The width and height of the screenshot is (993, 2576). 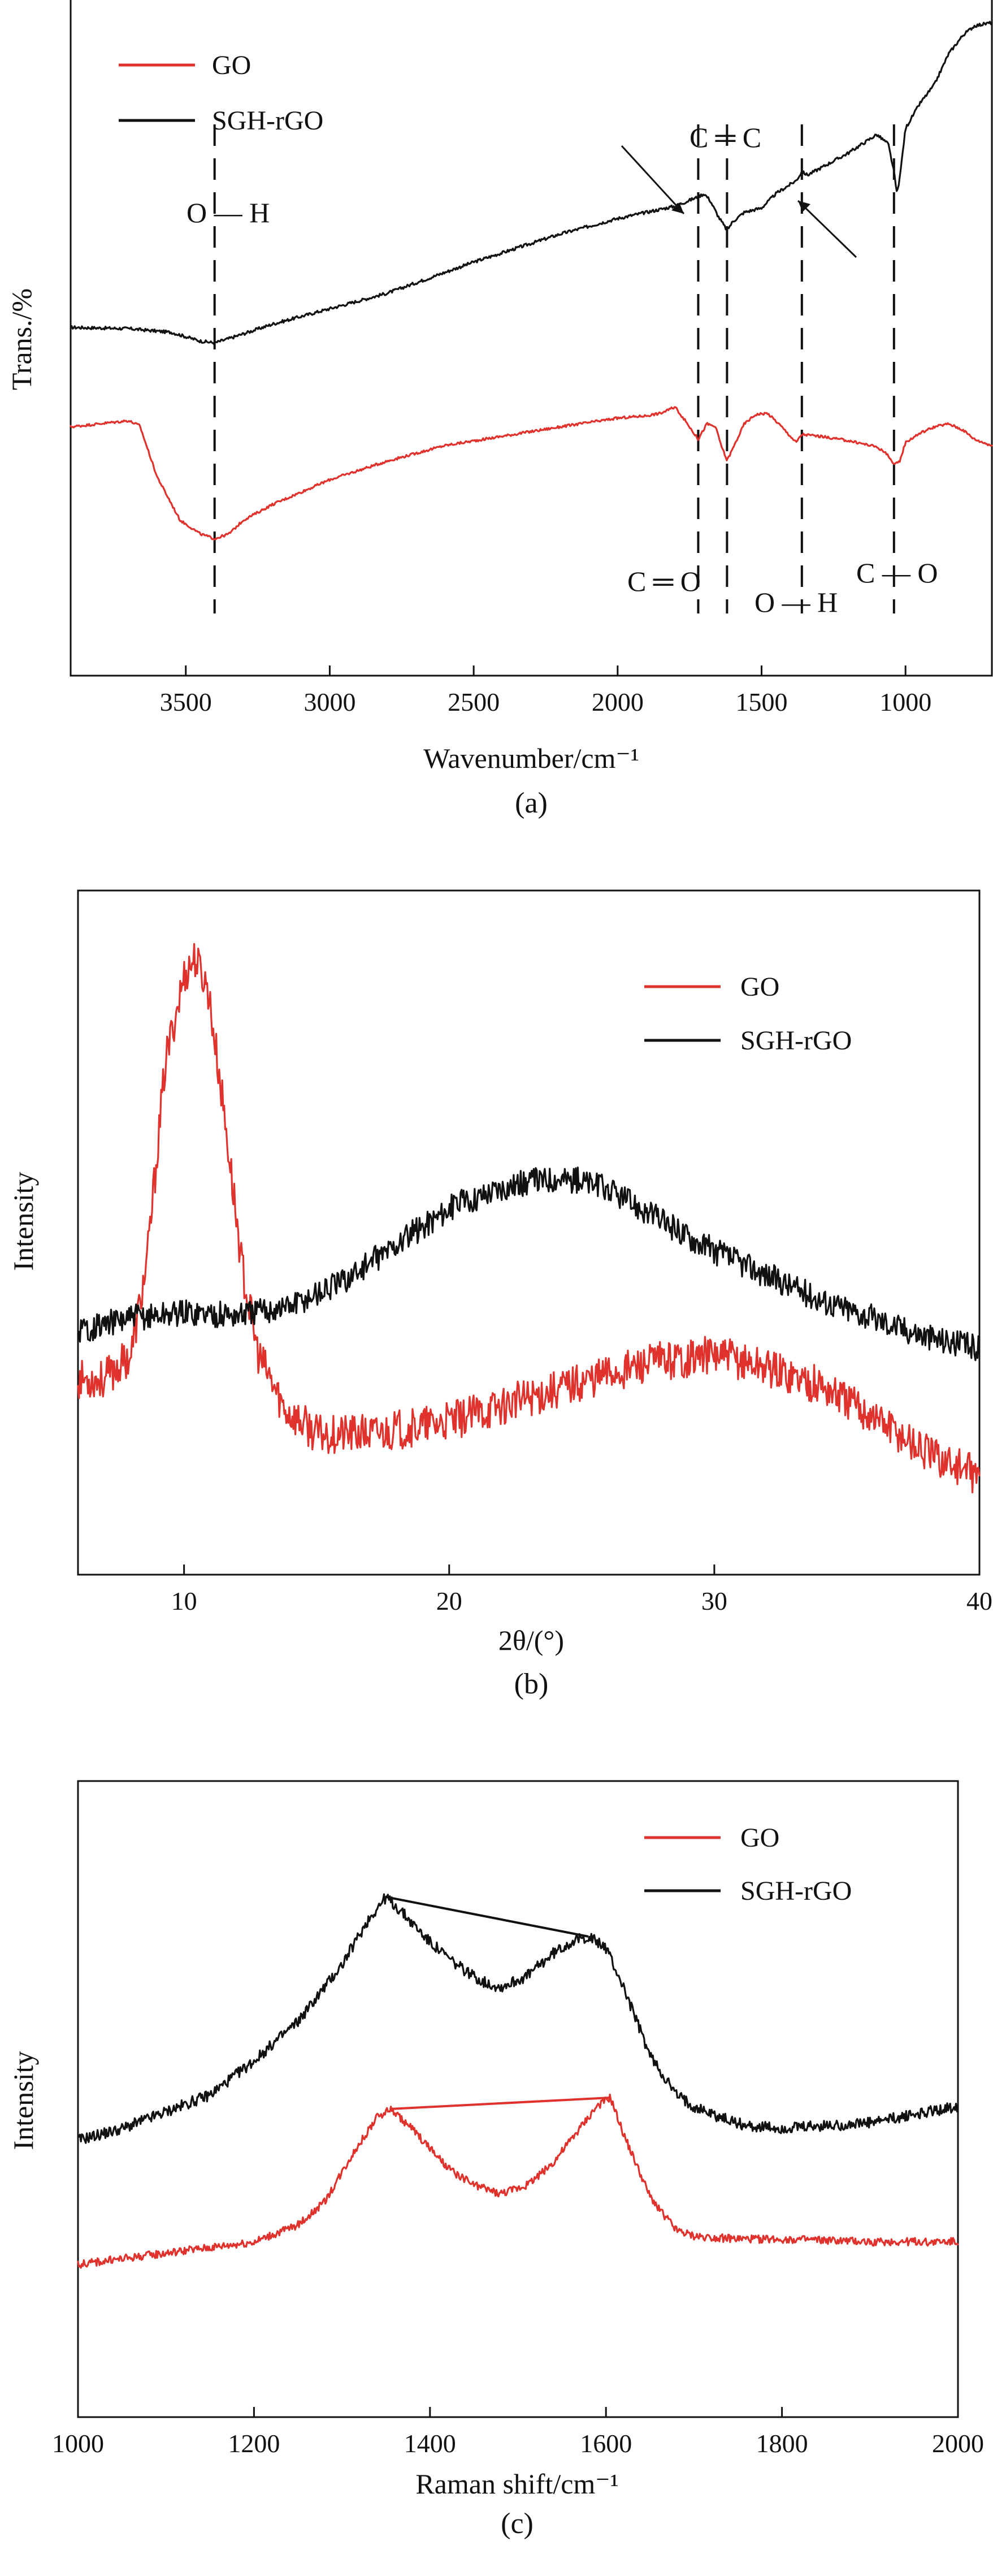 I want to click on panel-label-a: (a), so click(x=531, y=803).